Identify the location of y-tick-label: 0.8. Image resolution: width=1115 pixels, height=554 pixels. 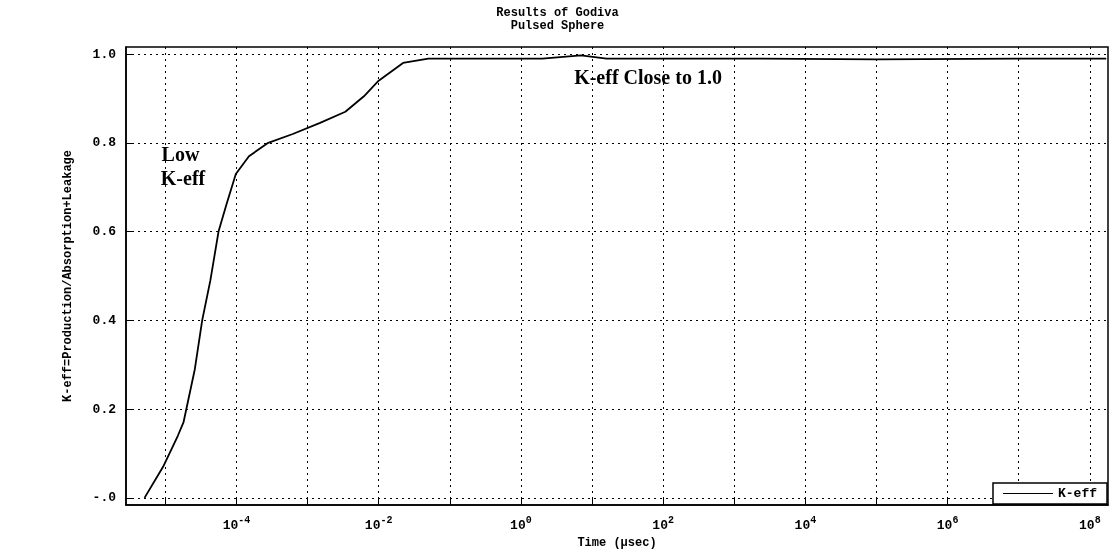
(104, 143).